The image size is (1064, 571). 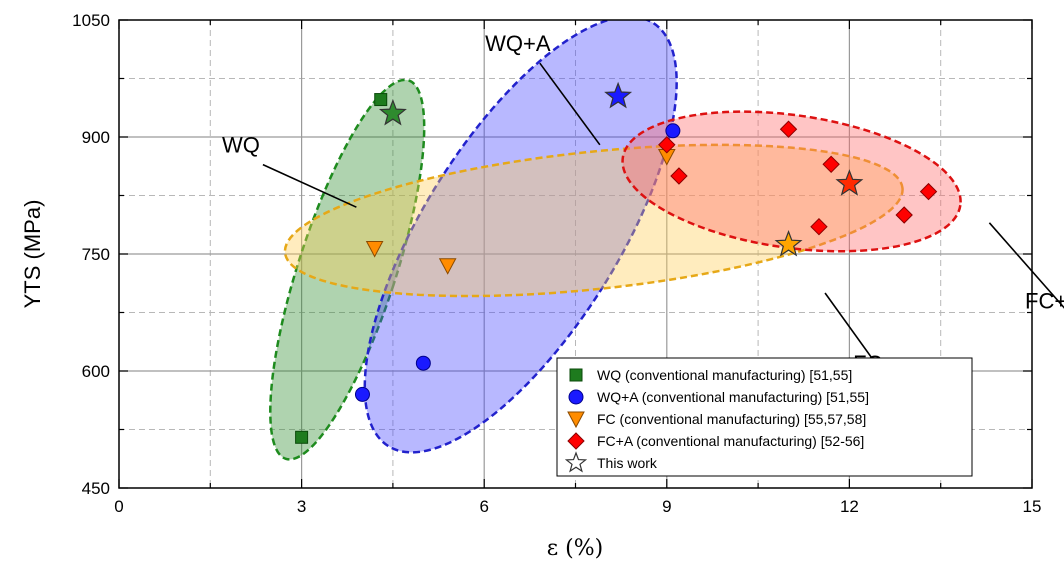 What do you see at coordinates (576, 397) in the screenshot?
I see `legend-marker-circle` at bounding box center [576, 397].